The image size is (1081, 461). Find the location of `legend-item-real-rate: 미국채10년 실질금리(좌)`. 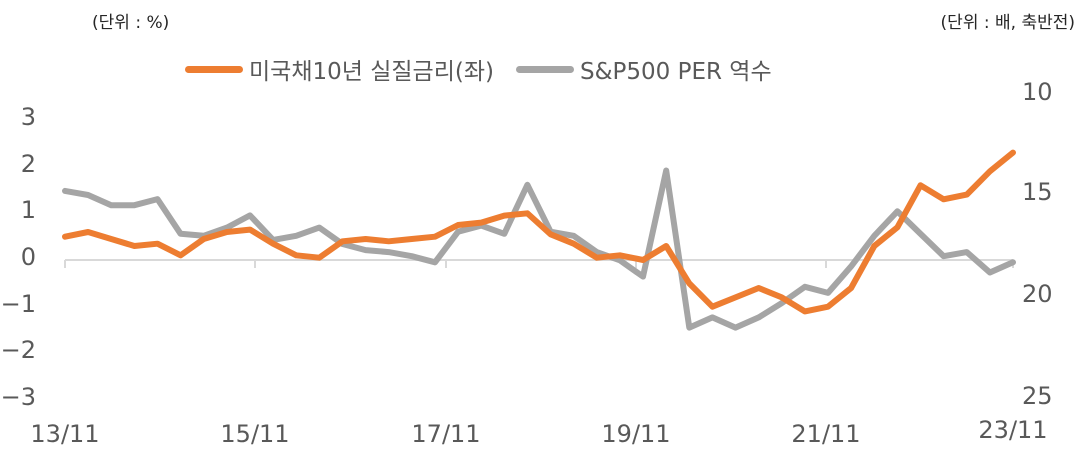

legend-item-real-rate: 미국채10년 실질금리(좌) is located at coordinates (339, 69).